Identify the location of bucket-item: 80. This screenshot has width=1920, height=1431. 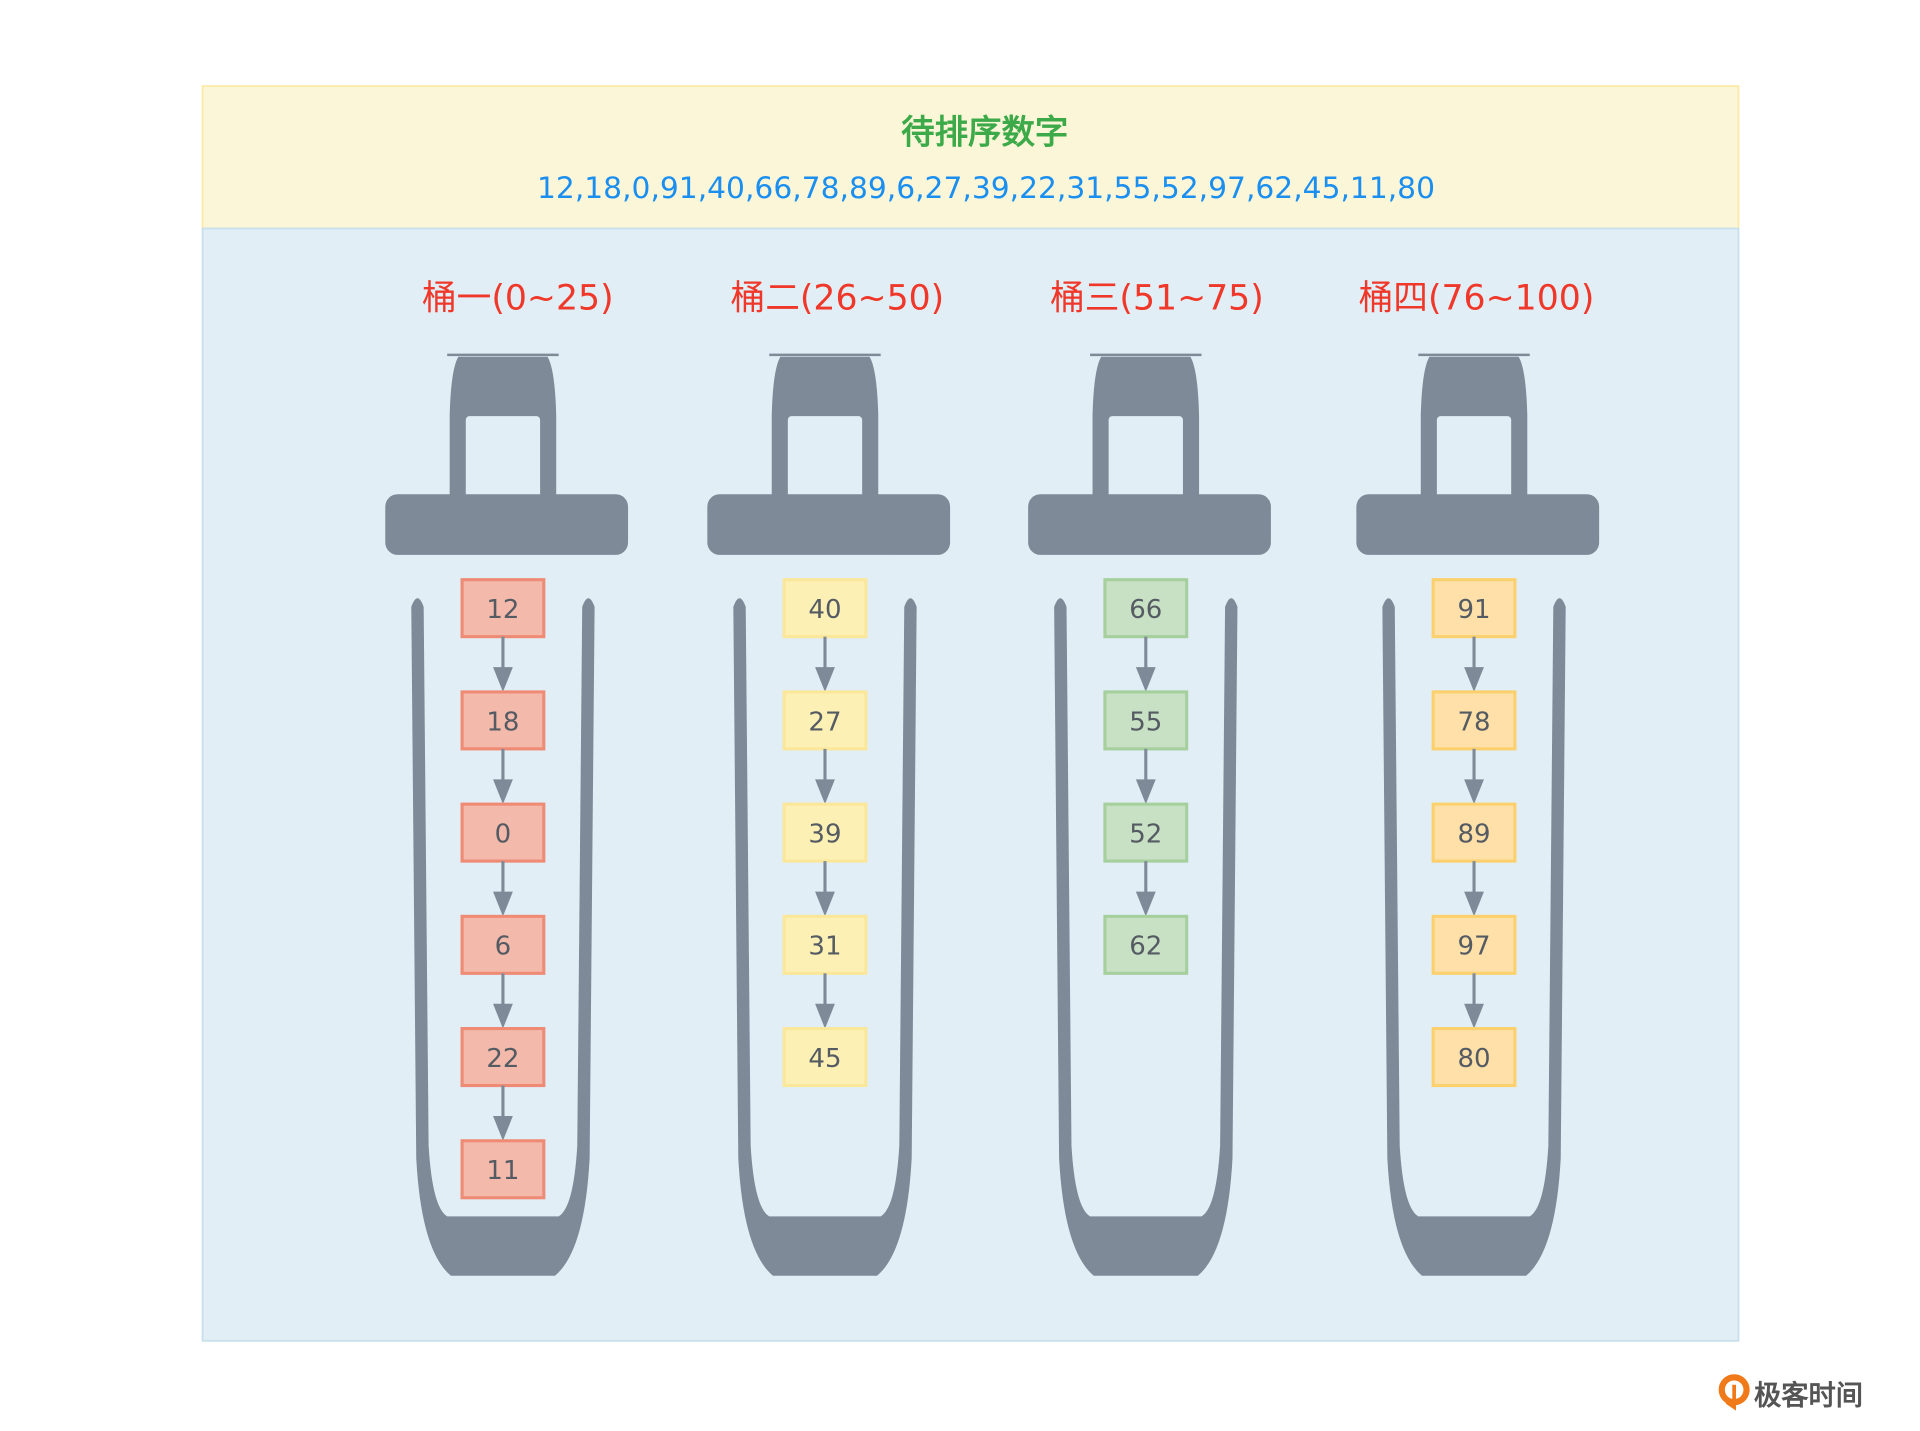
(1474, 1057).